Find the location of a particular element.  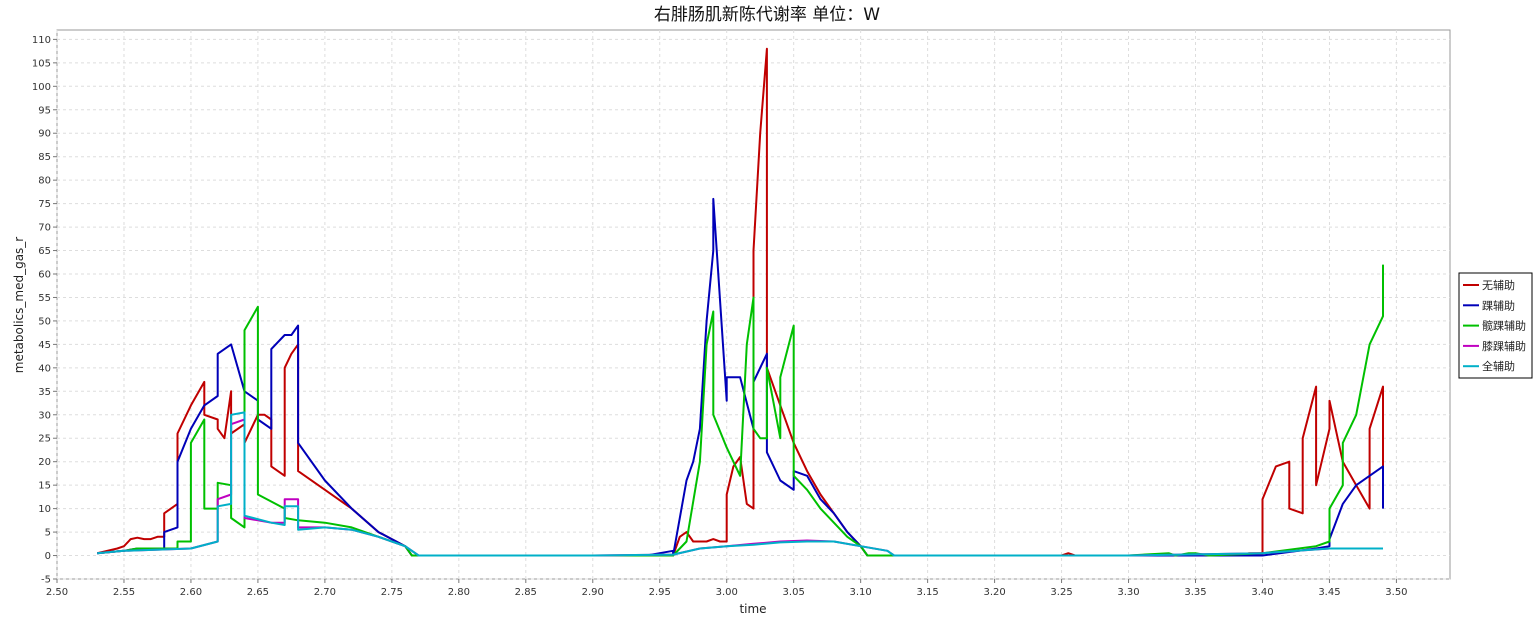

legend-label: 无辅助 is located at coordinates (1498, 285).